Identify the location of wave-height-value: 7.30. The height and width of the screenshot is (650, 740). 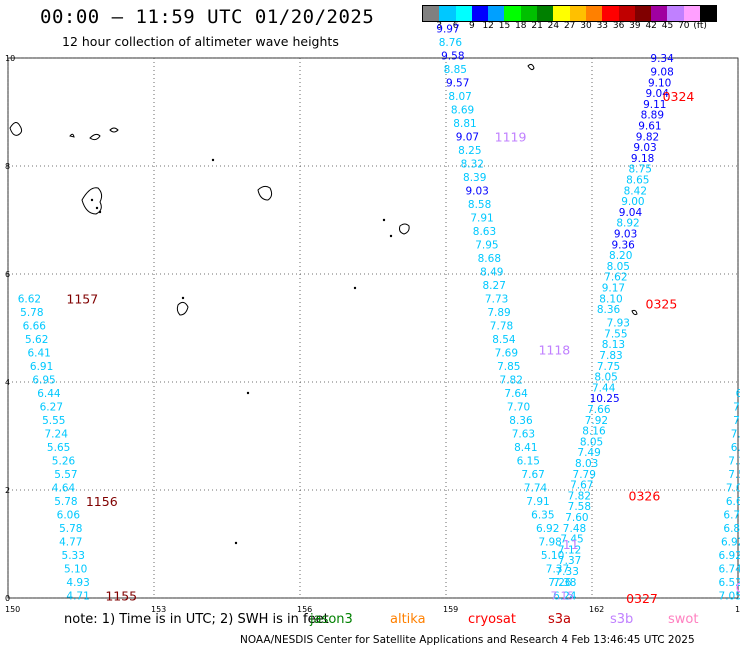
(736, 407).